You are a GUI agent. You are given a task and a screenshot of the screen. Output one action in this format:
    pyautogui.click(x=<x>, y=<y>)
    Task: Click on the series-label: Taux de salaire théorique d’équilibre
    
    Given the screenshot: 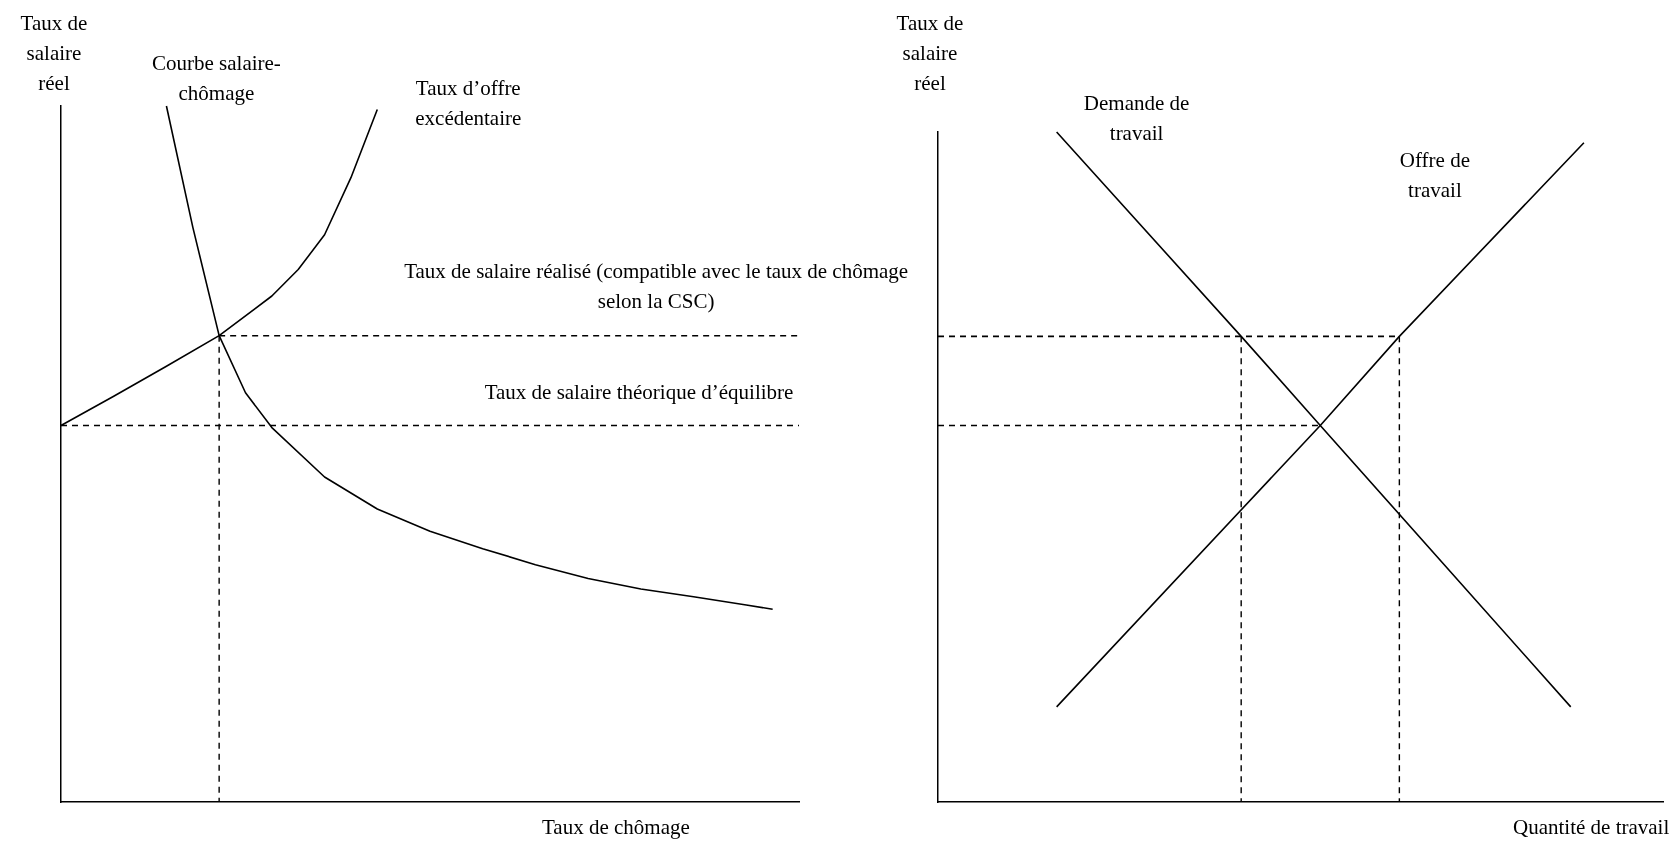 What is the action you would take?
    pyautogui.click(x=639, y=393)
    